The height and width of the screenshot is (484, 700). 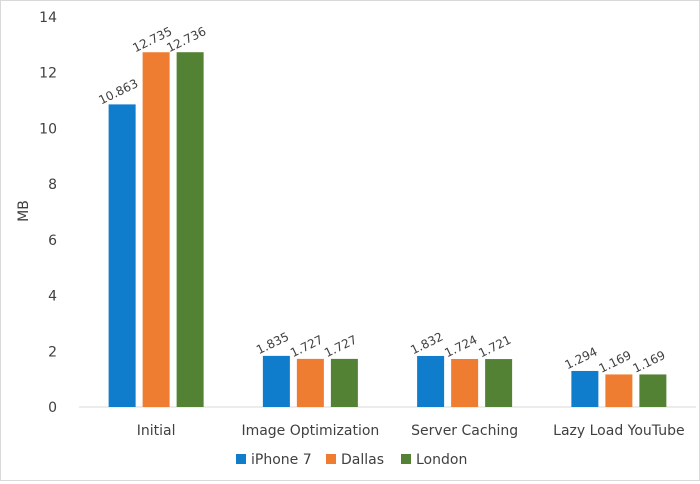 I want to click on y-tick-label: 4, so click(x=52, y=297).